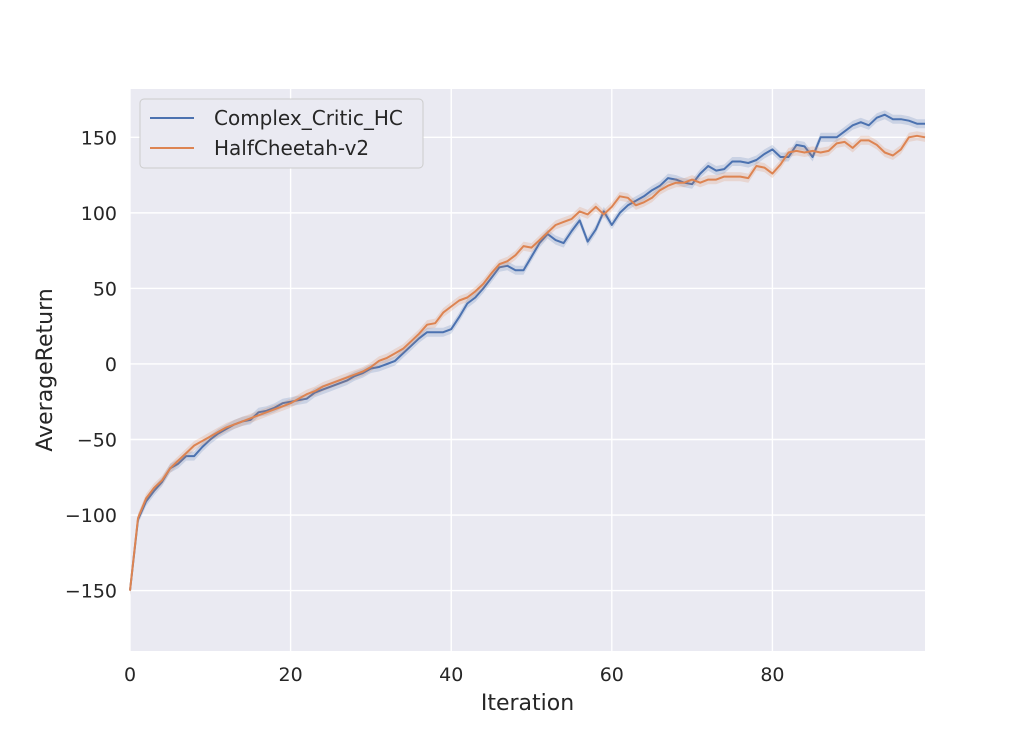 The image size is (1029, 734). Describe the element at coordinates (291, 148) in the screenshot. I see `legend-entry-label: HalfCheetah-v2` at that location.